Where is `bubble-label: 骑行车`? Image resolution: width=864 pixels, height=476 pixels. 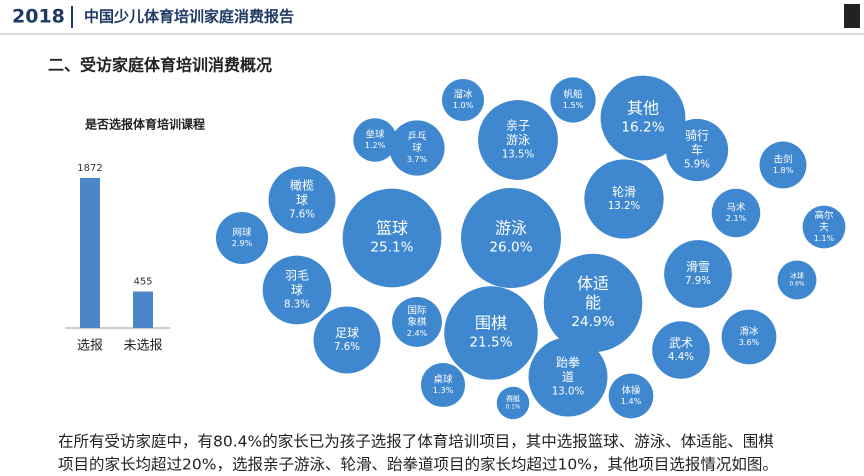
bubble-label: 骑行车 is located at coordinates (697, 142).